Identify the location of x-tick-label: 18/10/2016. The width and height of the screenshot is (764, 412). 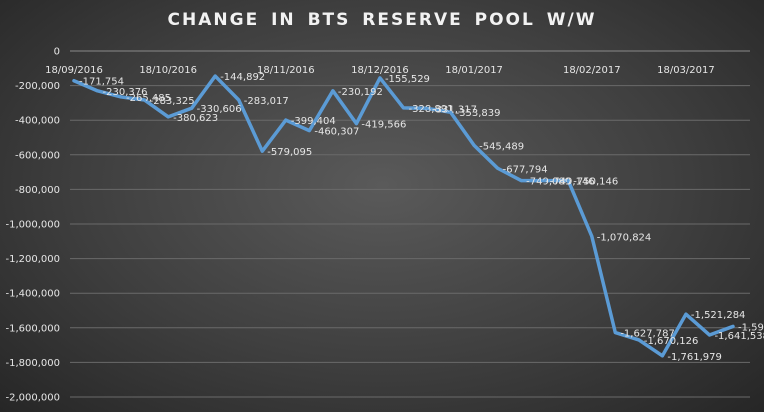
(168, 70).